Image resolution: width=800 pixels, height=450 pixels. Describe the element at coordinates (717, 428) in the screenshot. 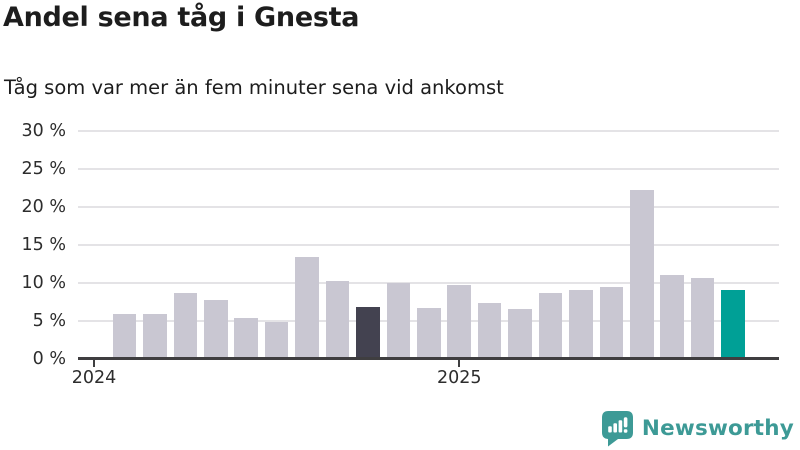

I see `brand-name: Newsworthy` at that location.